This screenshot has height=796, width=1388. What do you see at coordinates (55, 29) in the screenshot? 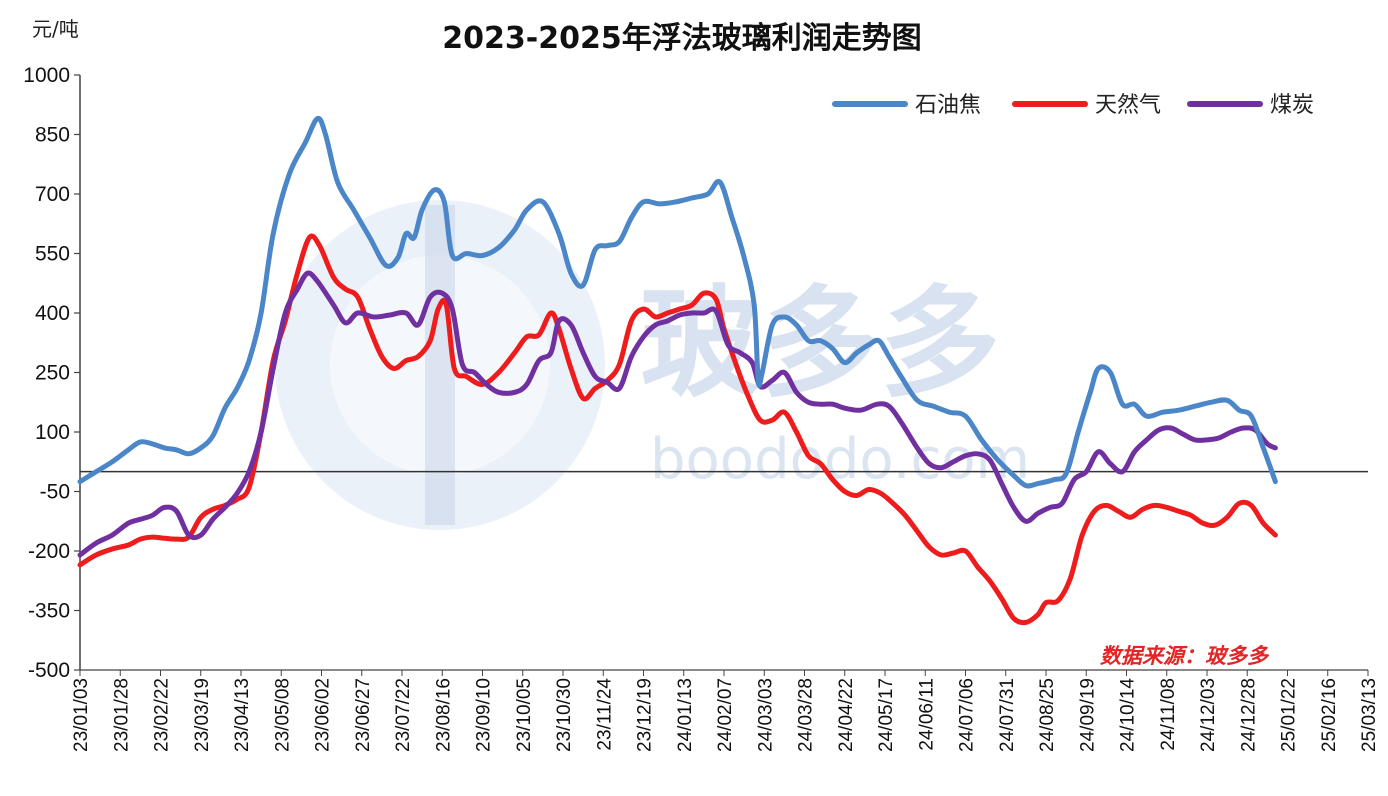
I see `y-unit-label: 元/吨` at bounding box center [55, 29].